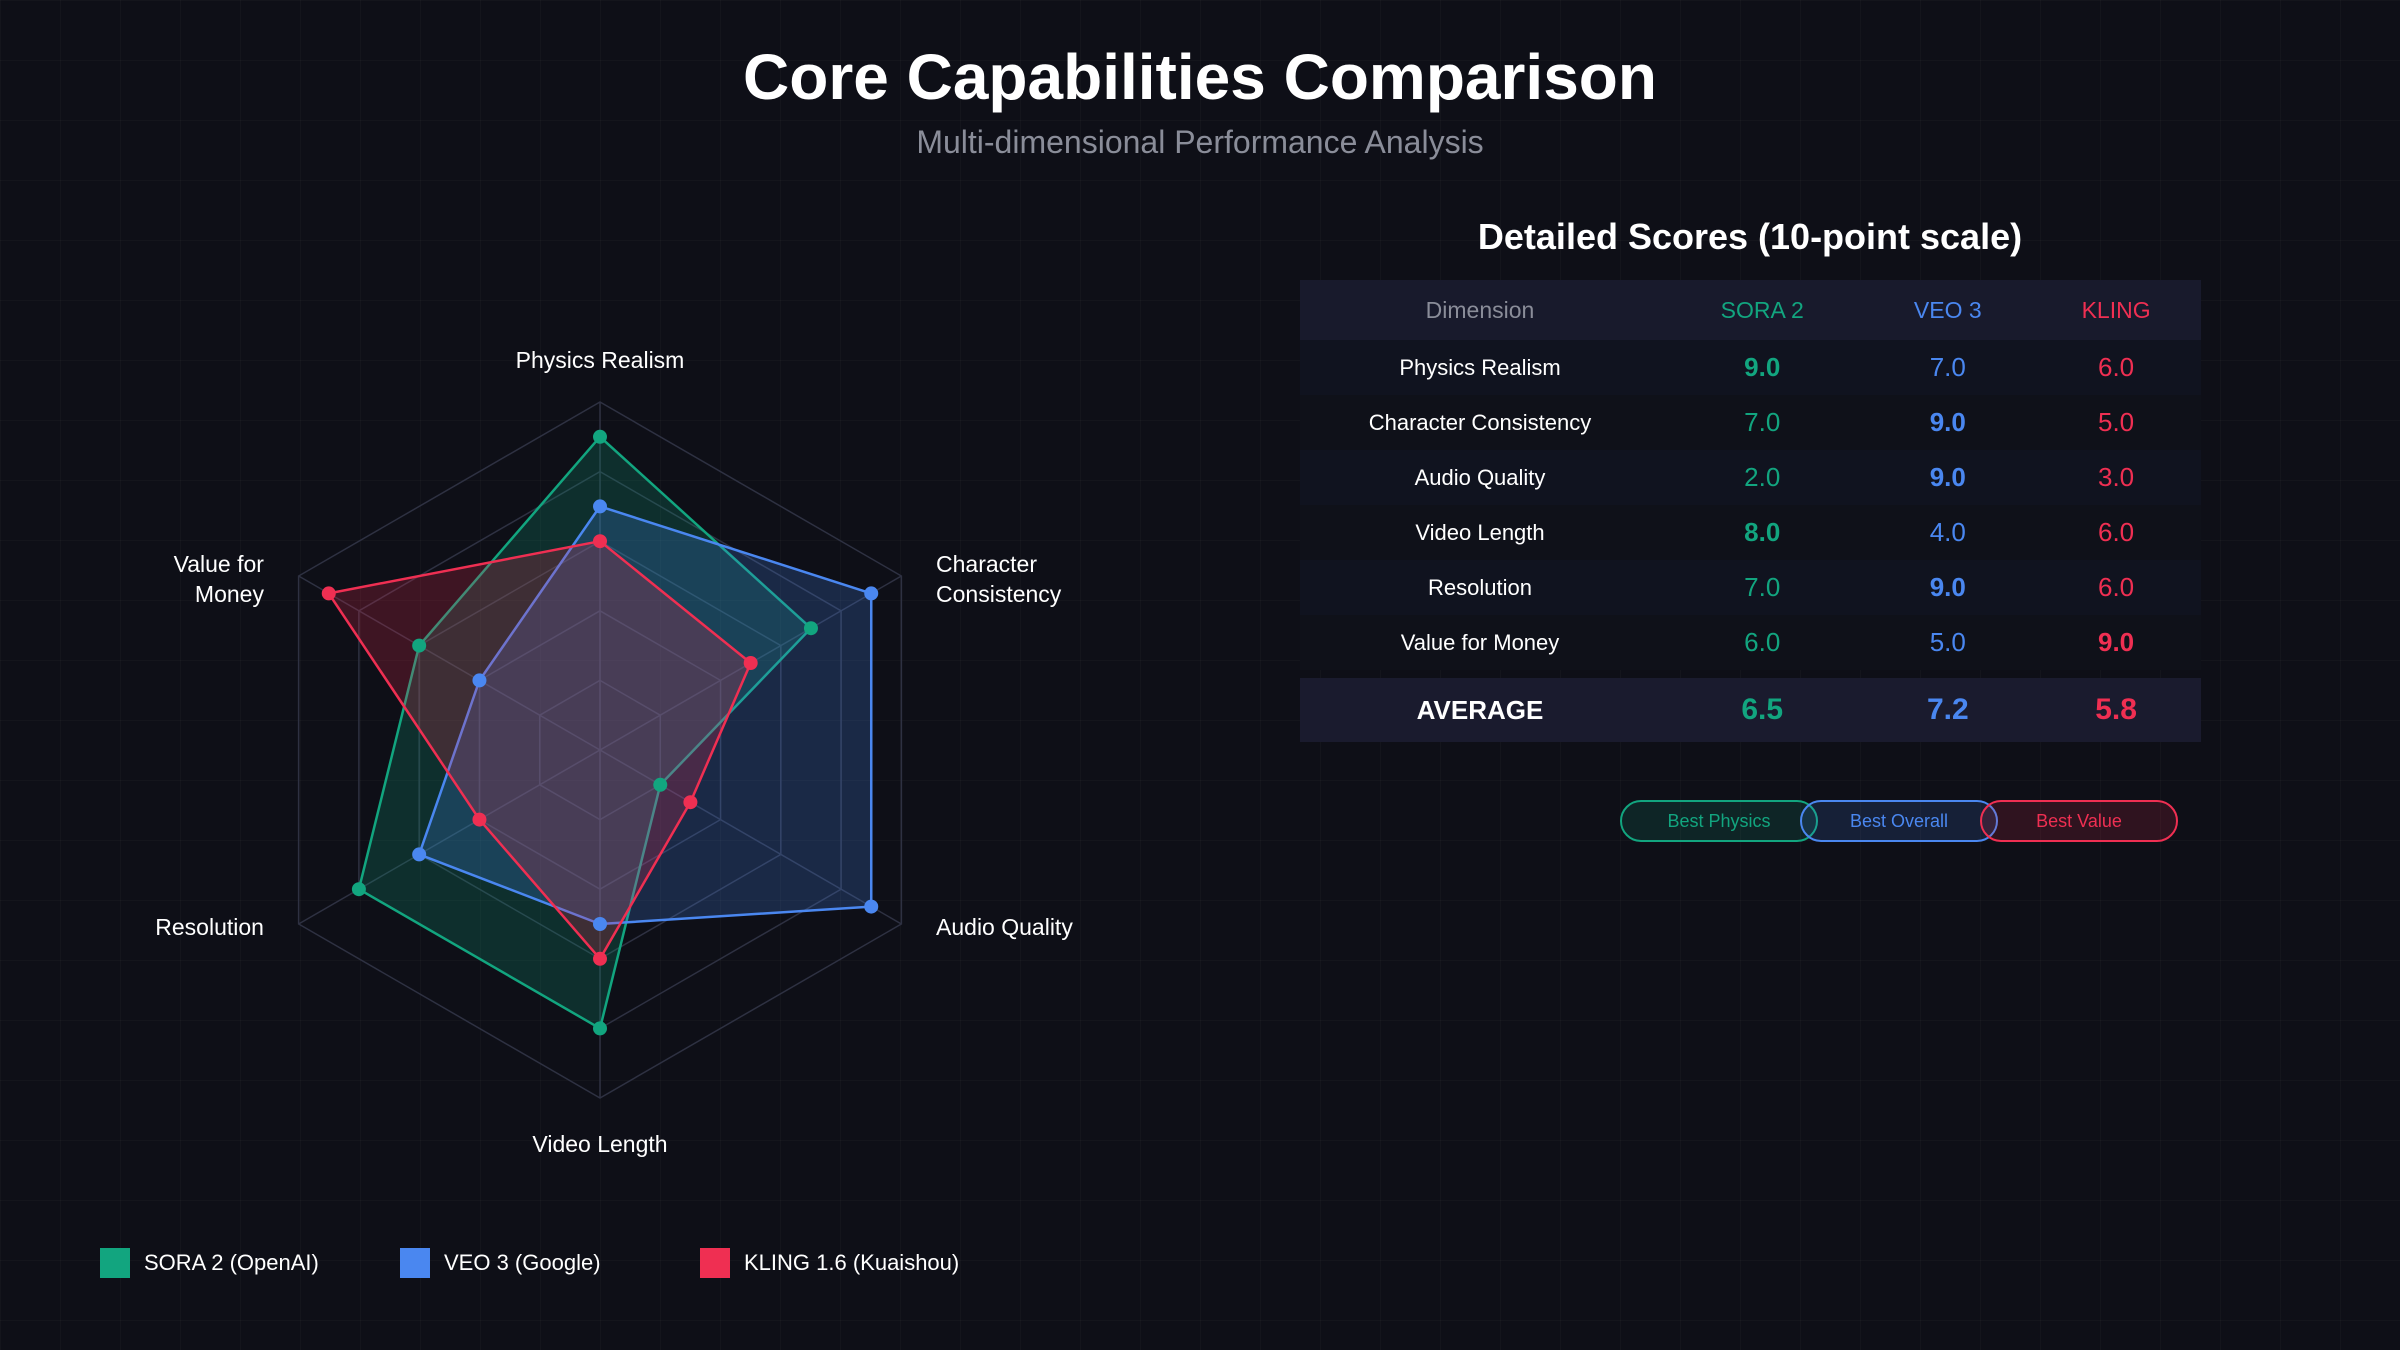  What do you see at coordinates (1947, 532) in the screenshot?
I see `score-veo: 4.0` at bounding box center [1947, 532].